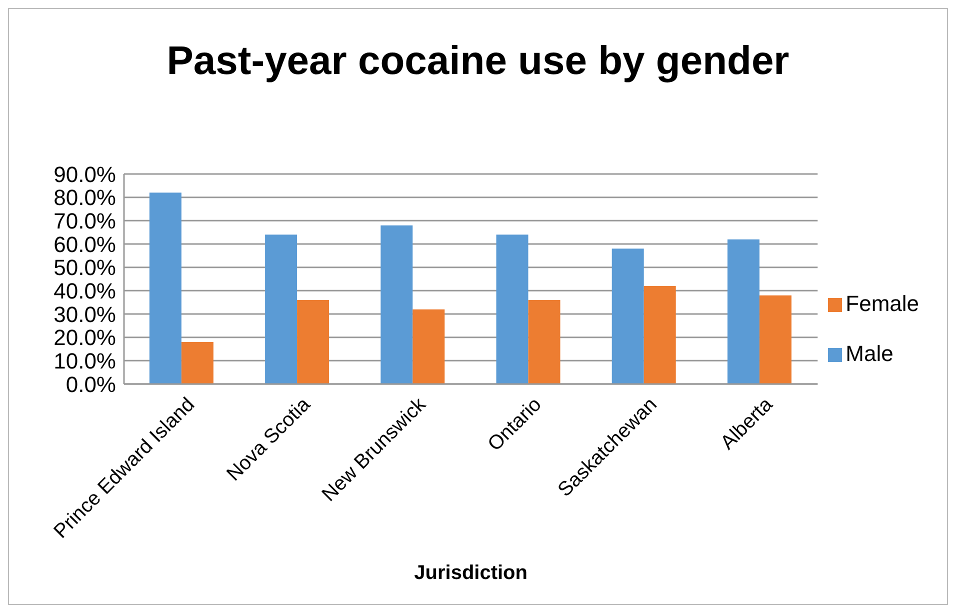  What do you see at coordinates (85, 197) in the screenshot?
I see `y-tick-label: 80.0%` at bounding box center [85, 197].